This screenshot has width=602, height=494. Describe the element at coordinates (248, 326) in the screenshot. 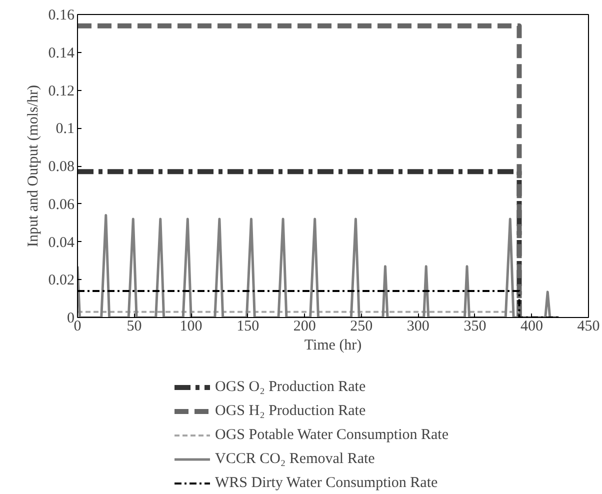

I see `x-tick-label: 150` at that location.